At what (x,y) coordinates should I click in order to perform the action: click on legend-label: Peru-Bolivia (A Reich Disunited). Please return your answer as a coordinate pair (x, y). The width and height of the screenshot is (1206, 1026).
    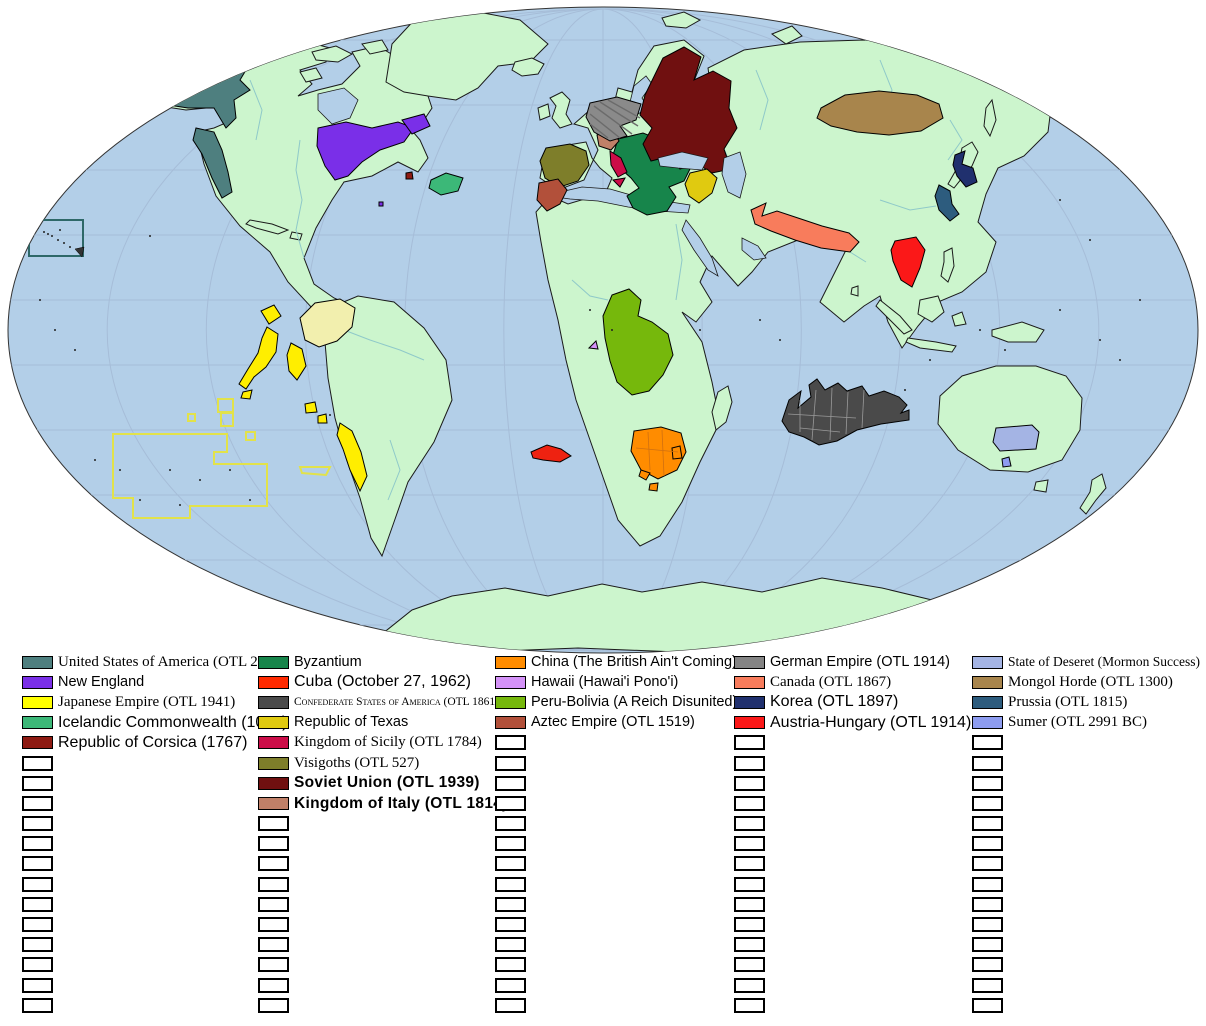
    Looking at the image, I should click on (634, 702).